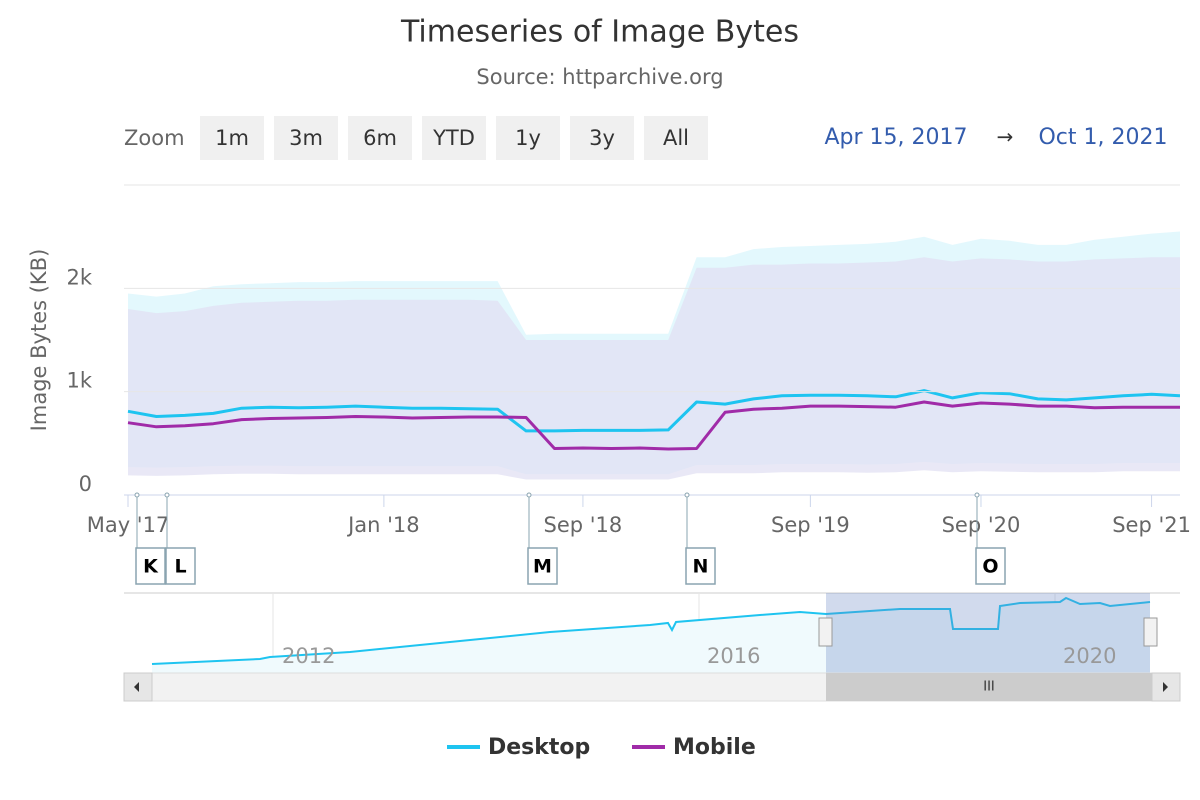  I want to click on scroll-left, so click(138, 687).